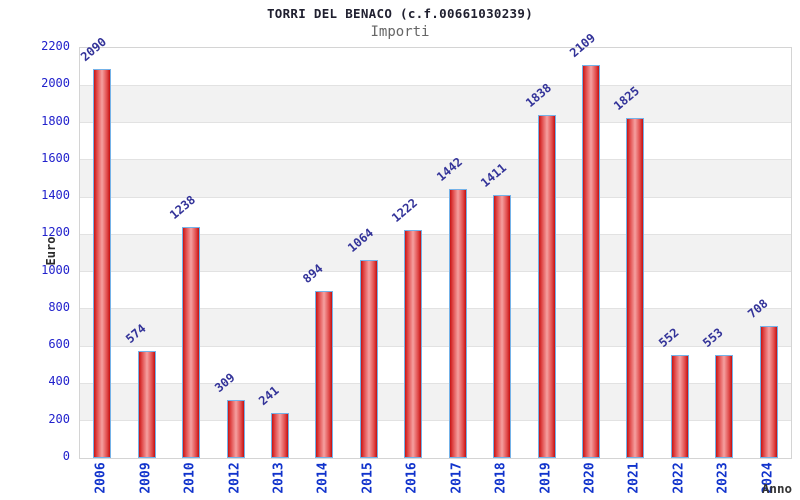  I want to click on bar-2010, so click(191, 342).